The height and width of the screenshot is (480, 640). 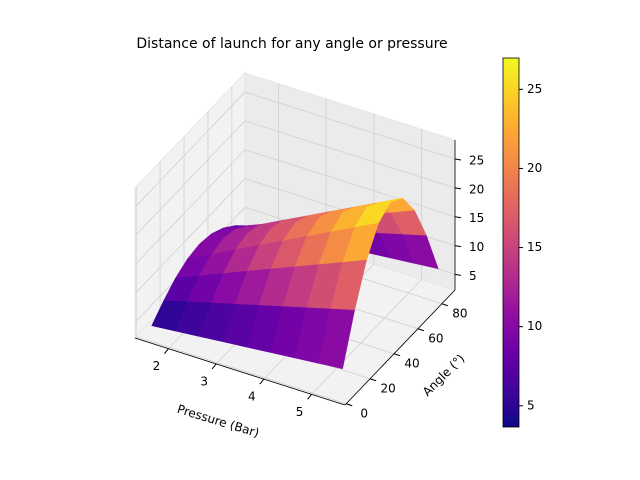 I want to click on x-tick-label: 4, so click(x=252, y=397).